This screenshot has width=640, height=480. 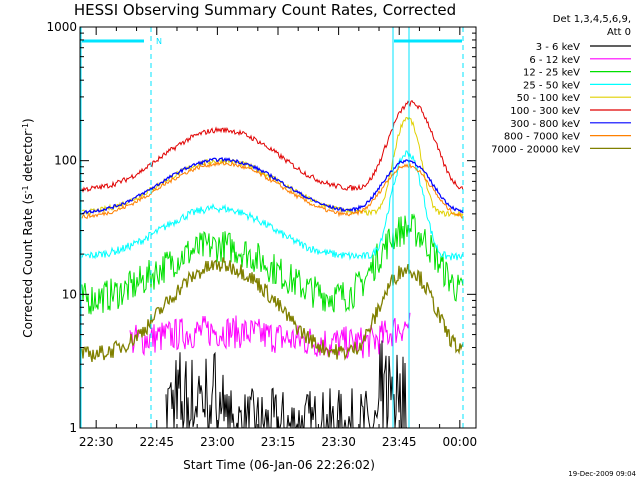 What do you see at coordinates (159, 41) in the screenshot?
I see `flag-label: N` at bounding box center [159, 41].